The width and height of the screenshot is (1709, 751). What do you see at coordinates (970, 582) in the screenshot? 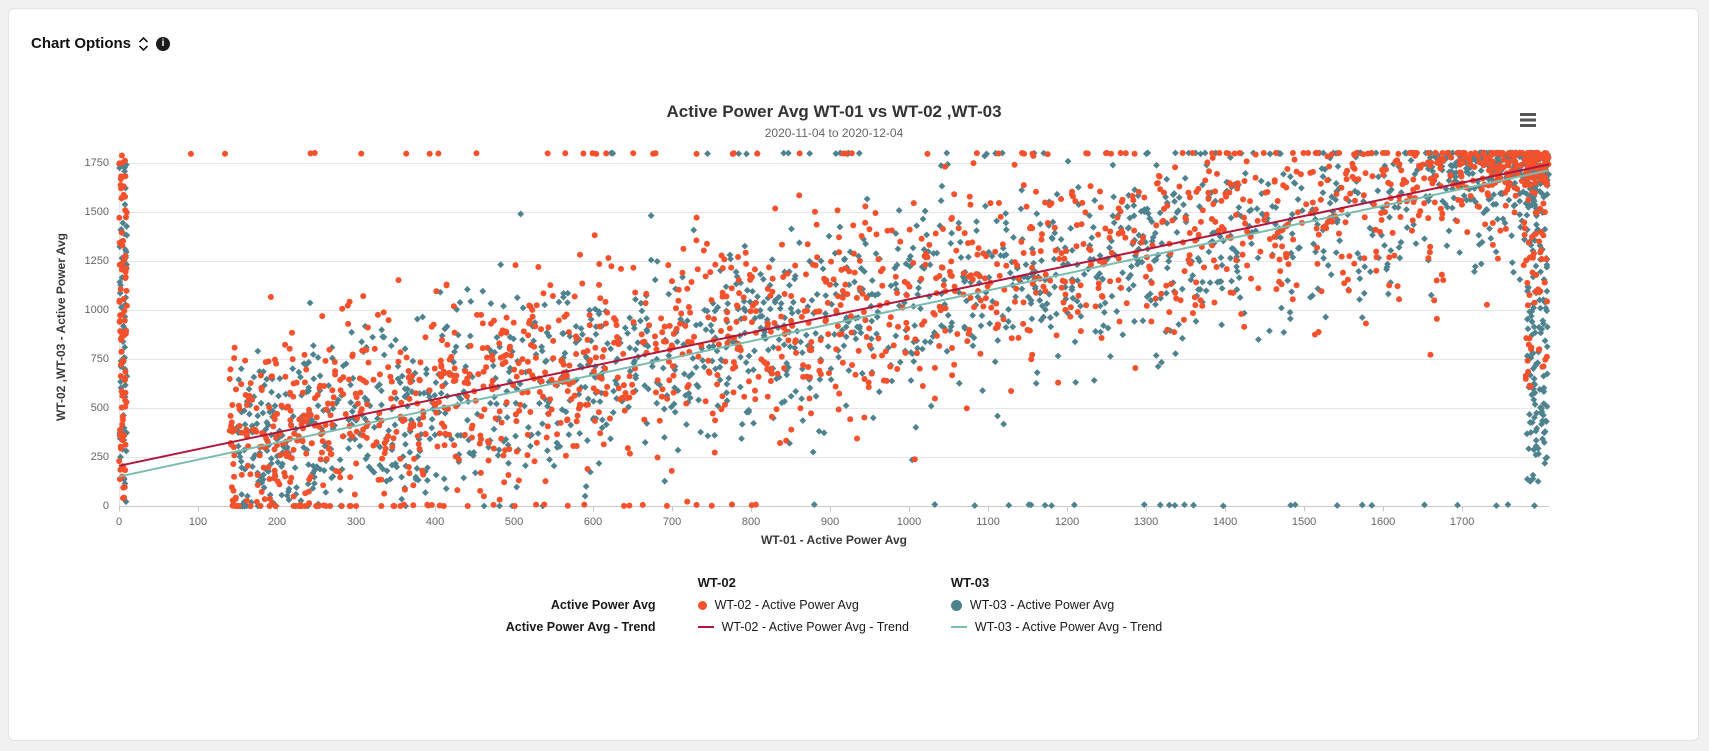
I see `legend-group-header-wt03: WT-03` at bounding box center [970, 582].